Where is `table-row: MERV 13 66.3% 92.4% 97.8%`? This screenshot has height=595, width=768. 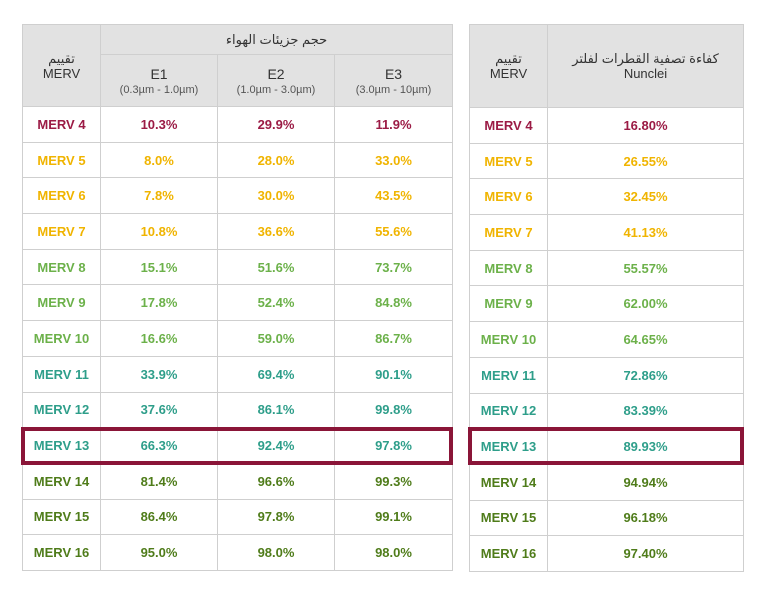 table-row: MERV 13 66.3% 92.4% 97.8% is located at coordinates (238, 445).